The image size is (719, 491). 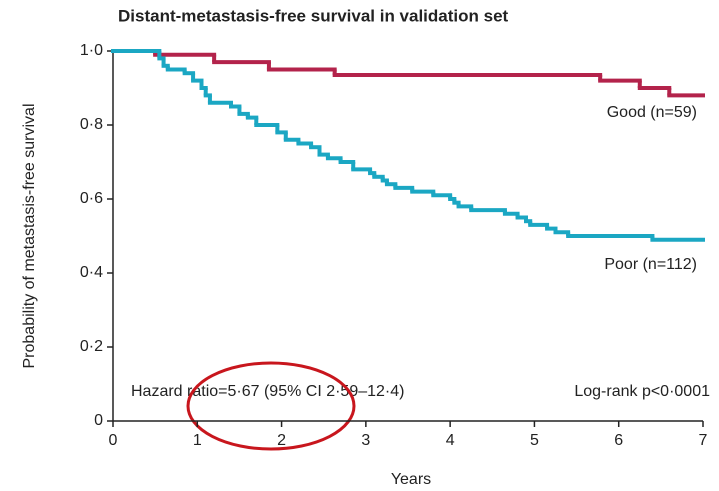 I want to click on x-tick-label: 5, so click(x=534, y=440).